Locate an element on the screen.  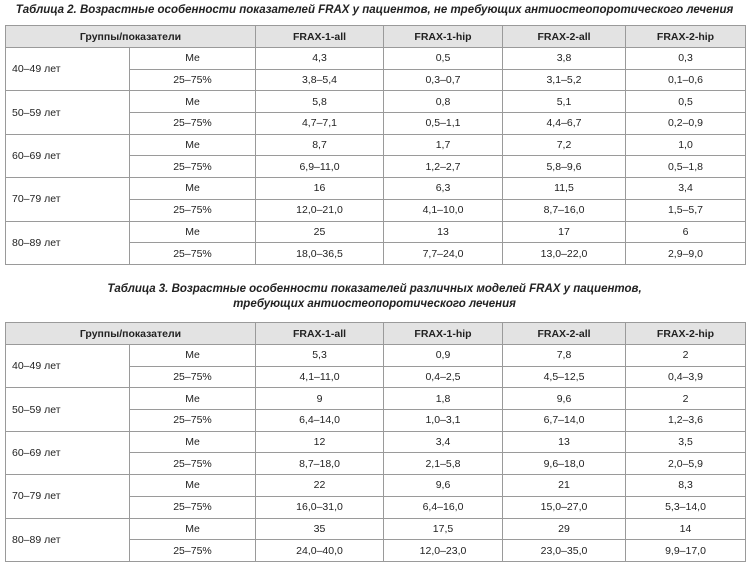
value-cell: 5,3–14,0 is located at coordinates (685, 507).